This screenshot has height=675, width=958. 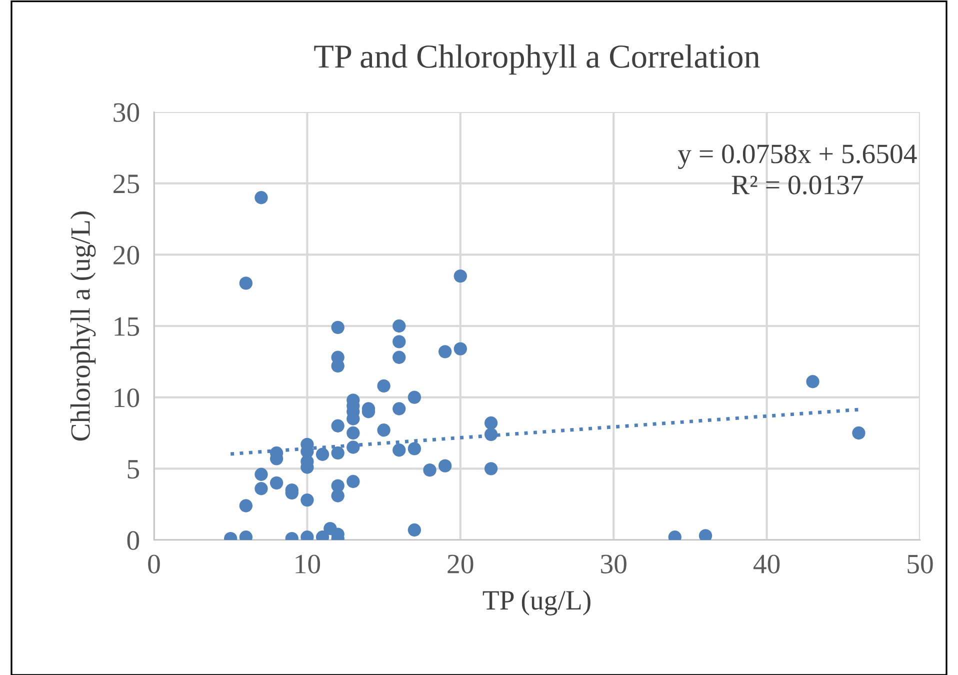 I want to click on y-tick-label: 0, so click(x=133, y=540).